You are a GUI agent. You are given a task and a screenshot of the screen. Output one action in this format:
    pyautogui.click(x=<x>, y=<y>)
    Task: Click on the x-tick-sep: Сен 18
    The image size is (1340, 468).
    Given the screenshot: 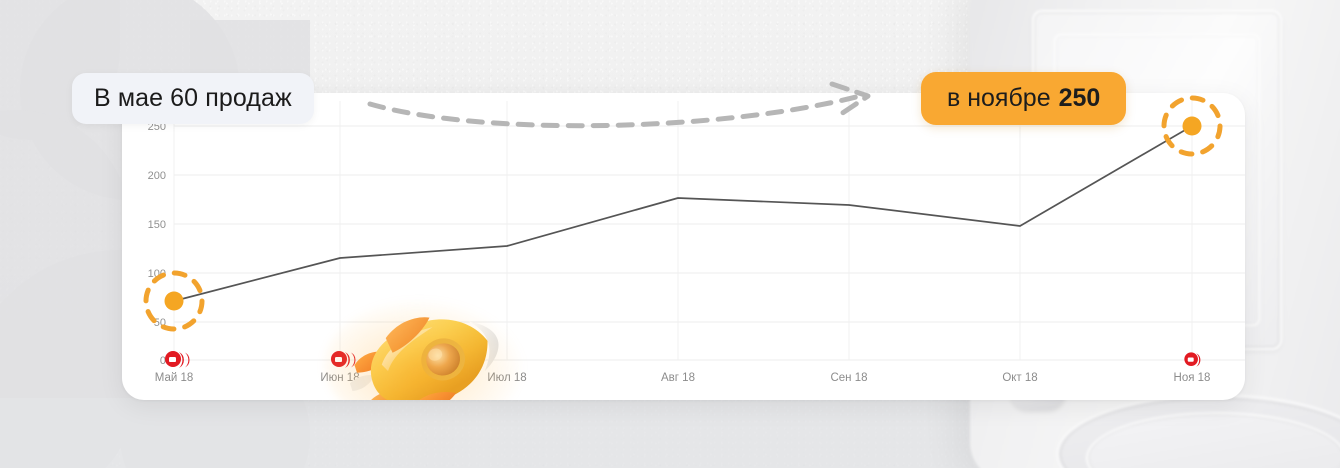 What is the action you would take?
    pyautogui.click(x=848, y=378)
    